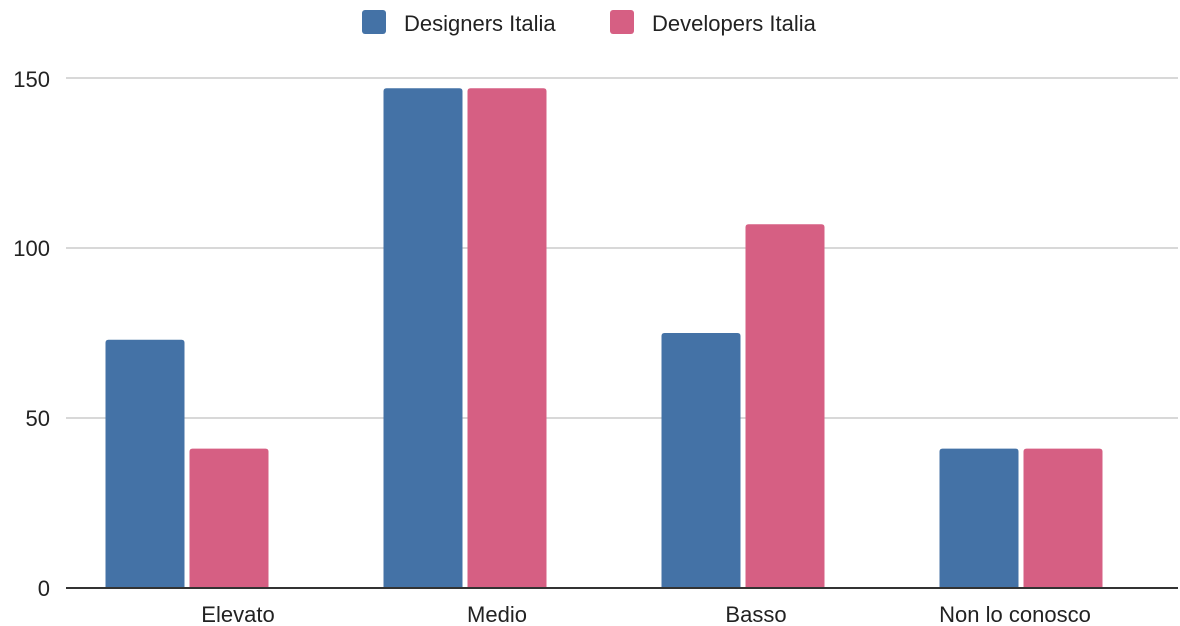 This screenshot has height=626, width=1180. Describe the element at coordinates (701, 460) in the screenshot. I see `bar-designers-italia-basso` at that location.